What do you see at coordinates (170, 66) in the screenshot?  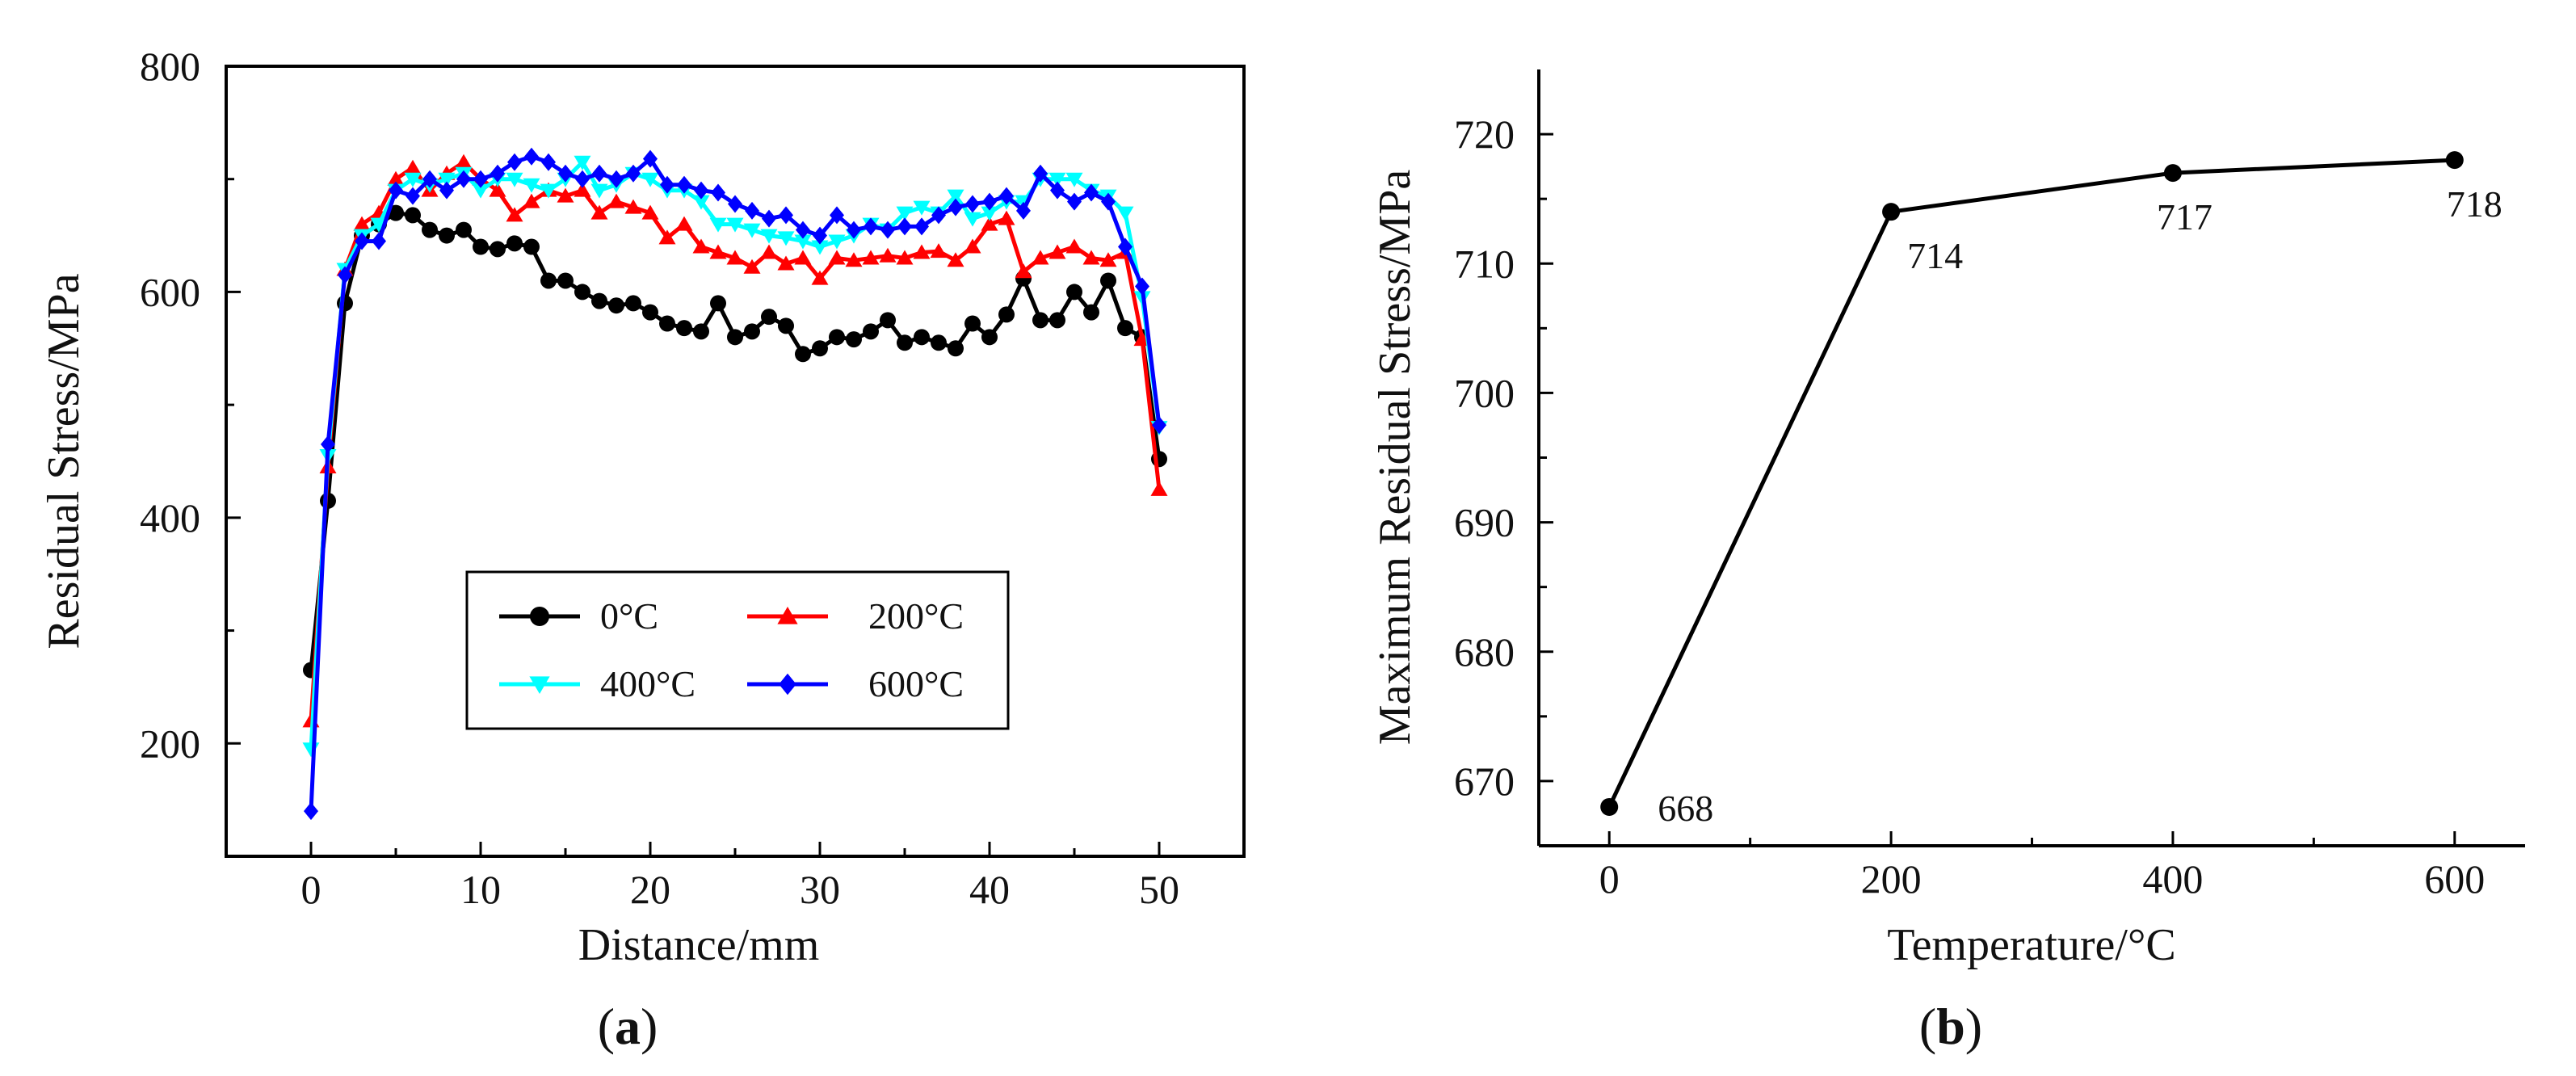 I see `chart-a-y-tick-label: 800` at bounding box center [170, 66].